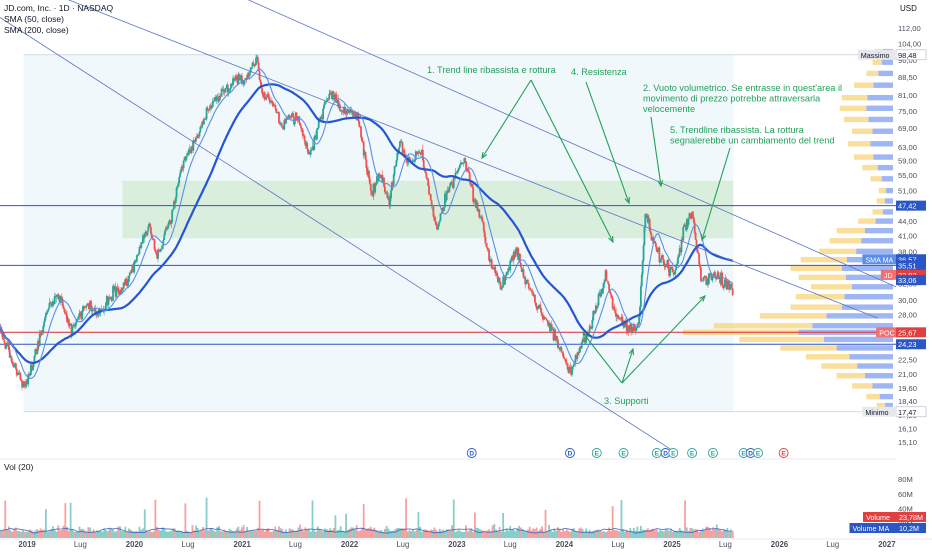 The height and width of the screenshot is (555, 932). I want to click on price-tick-label: 75,00, so click(907, 111).